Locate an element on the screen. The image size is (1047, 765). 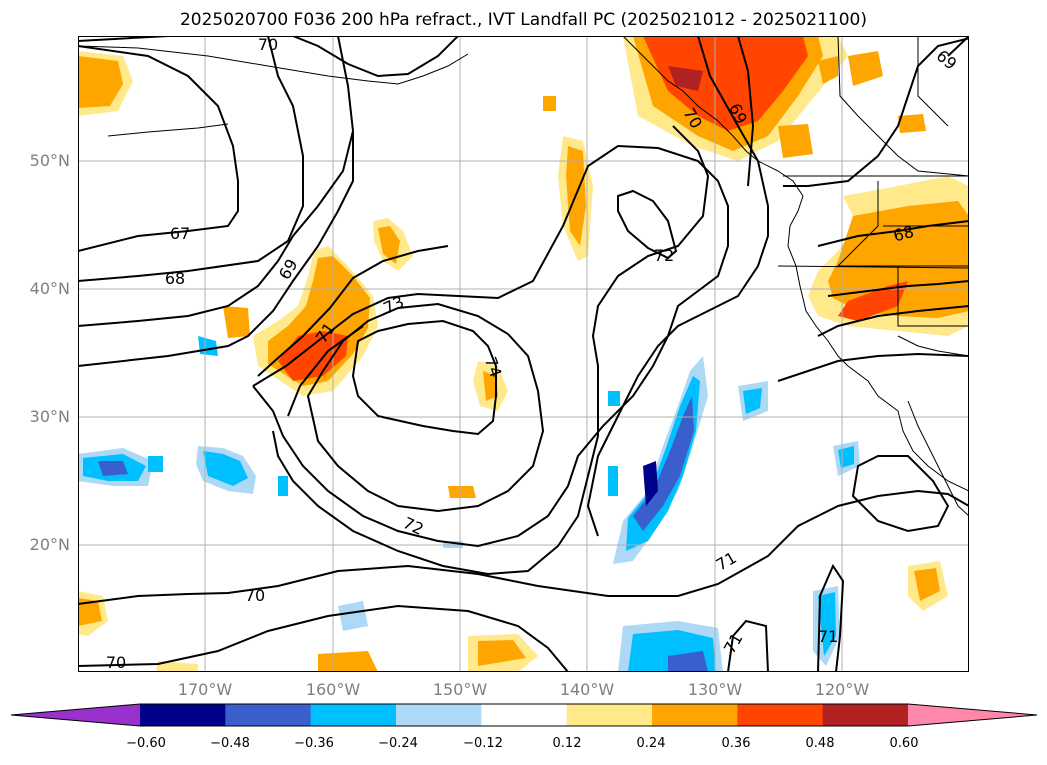
colorbar-tick: 0.48 is located at coordinates (820, 743).